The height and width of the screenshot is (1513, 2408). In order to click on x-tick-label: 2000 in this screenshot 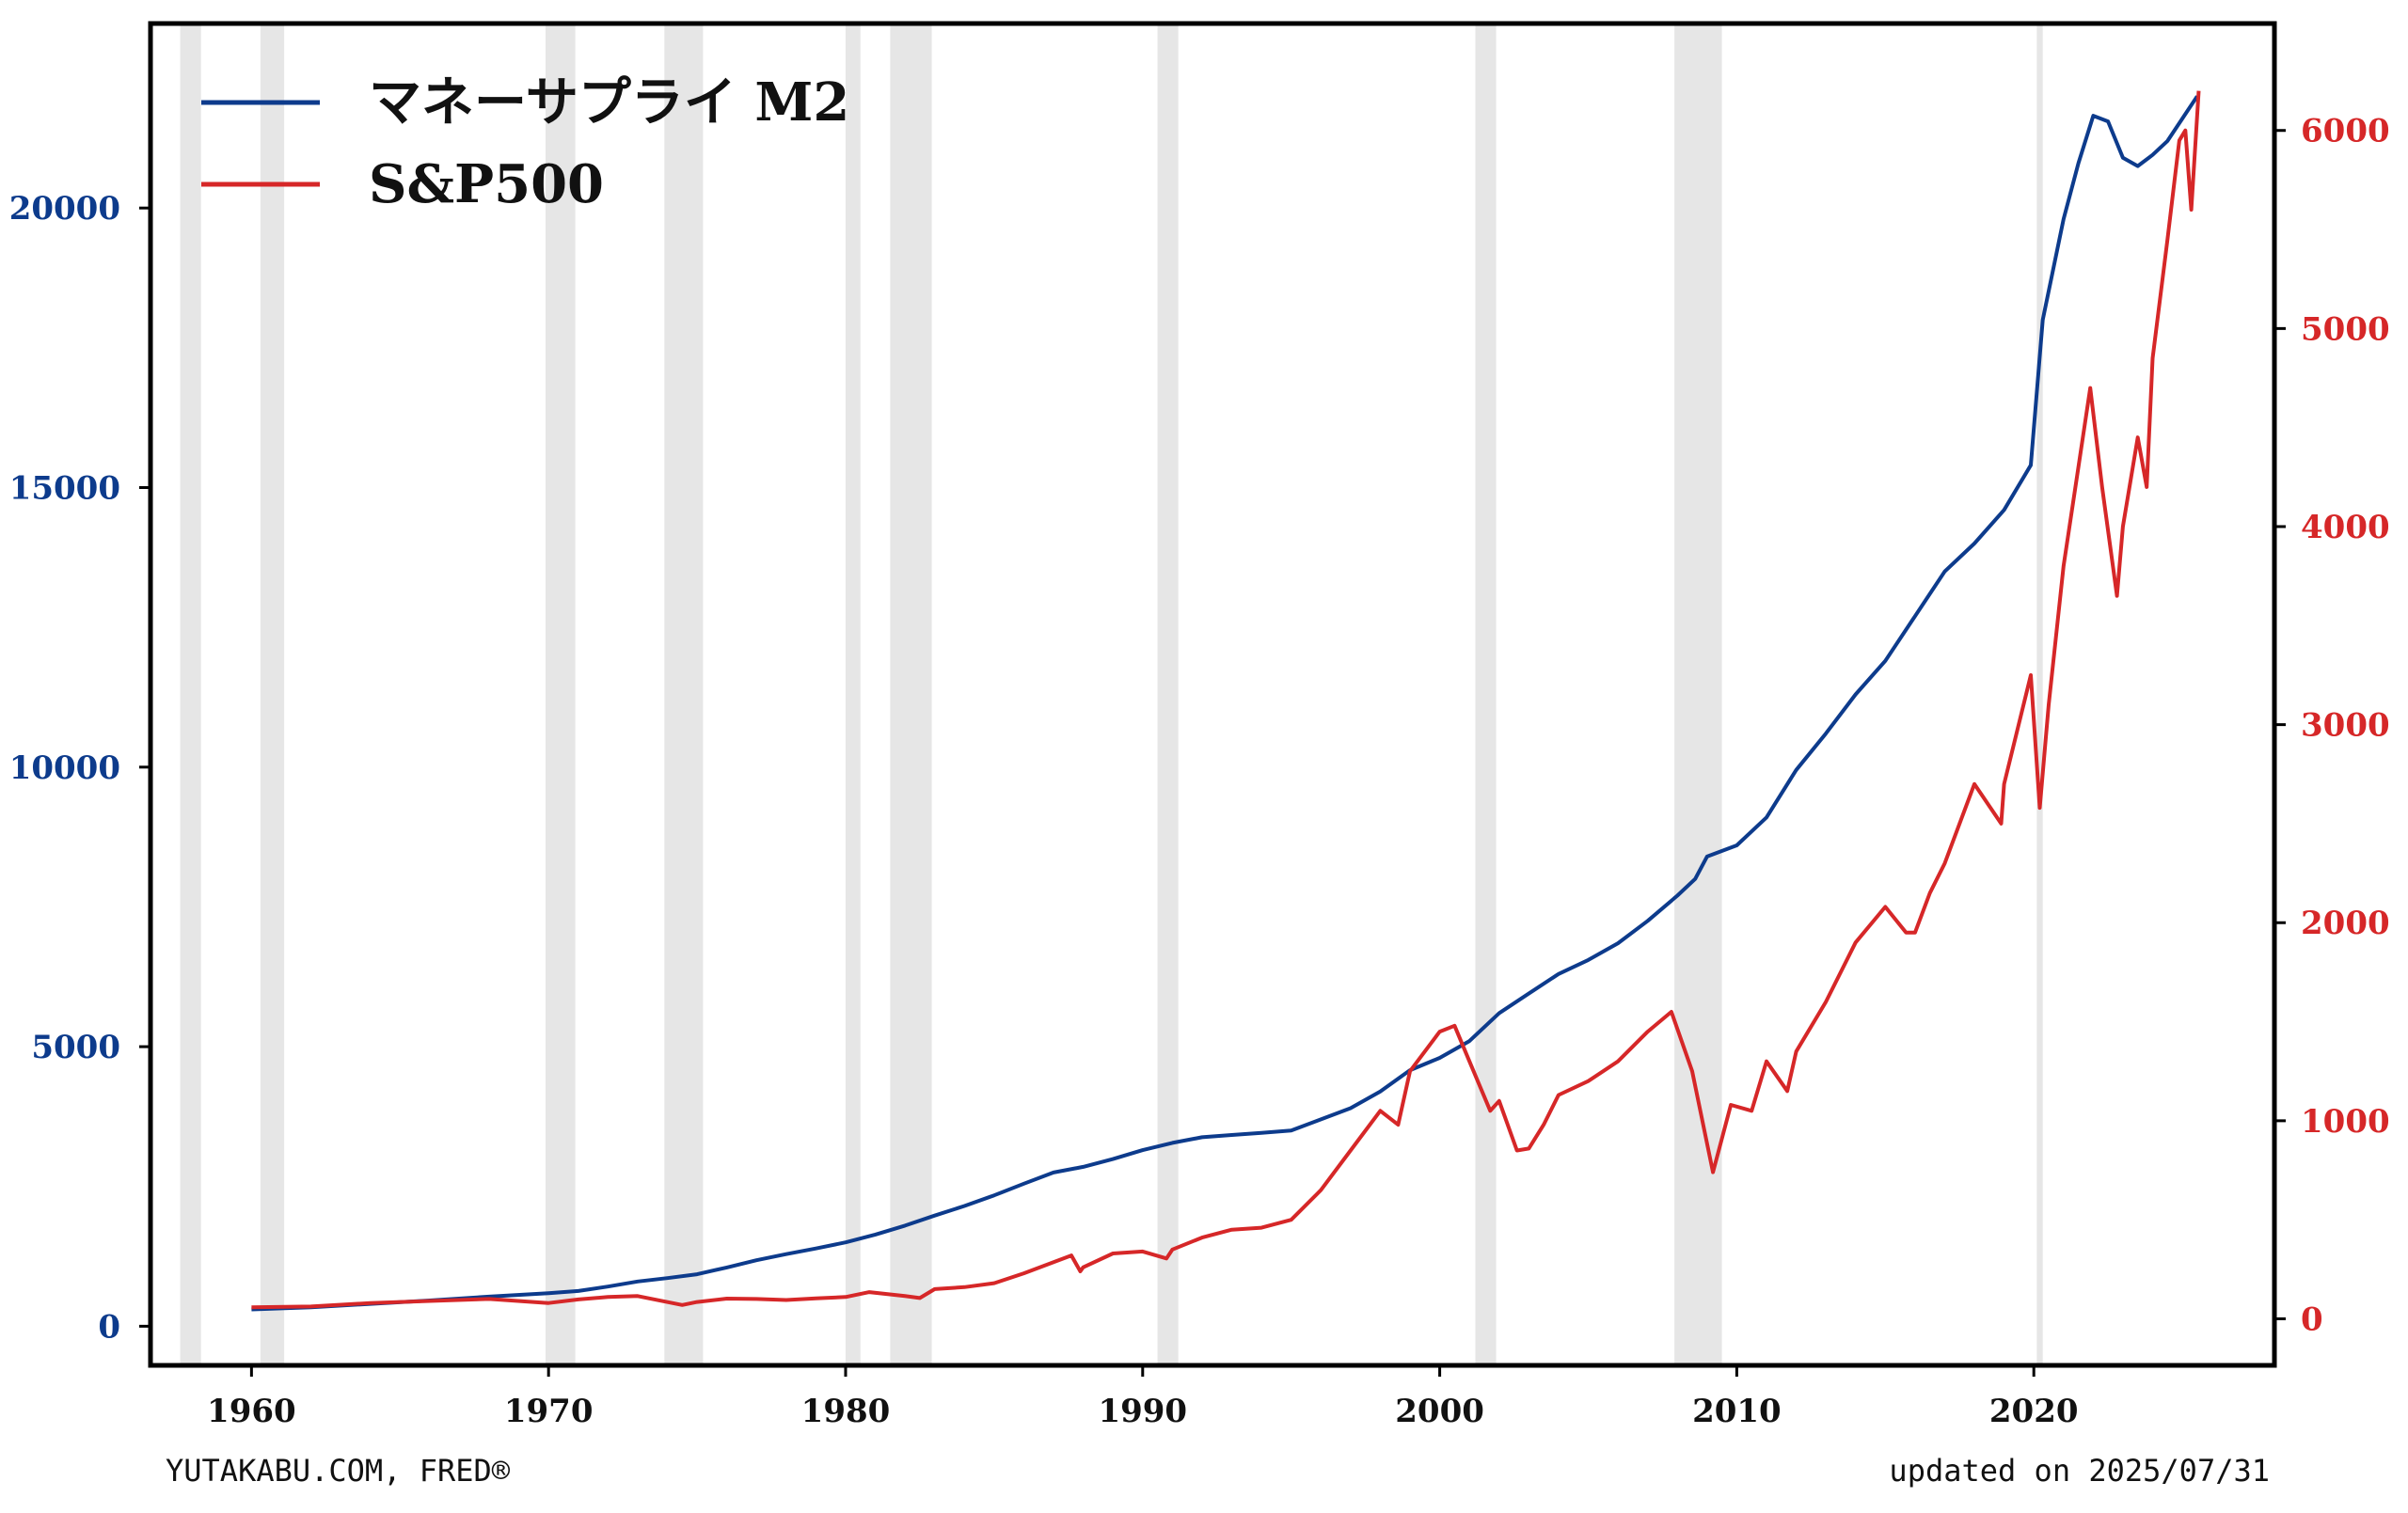, I will do `click(1440, 1411)`.